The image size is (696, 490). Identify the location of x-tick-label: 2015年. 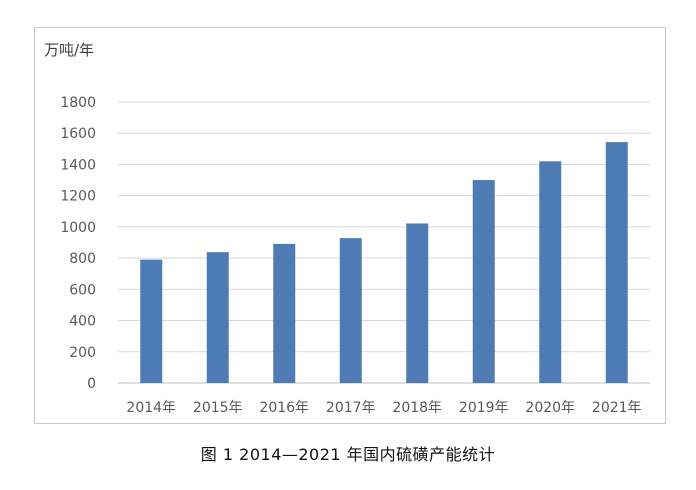
(218, 408).